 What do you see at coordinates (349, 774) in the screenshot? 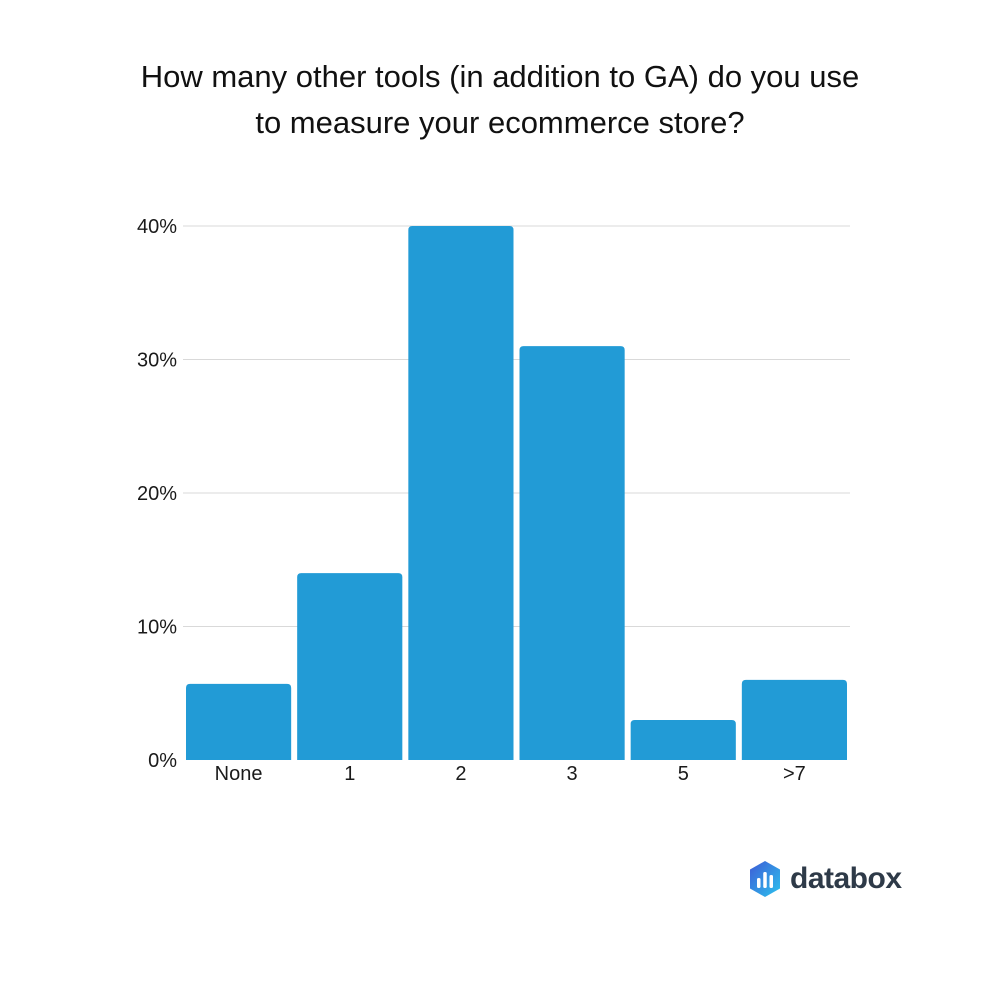
I see `x-tick-label: 1` at bounding box center [349, 774].